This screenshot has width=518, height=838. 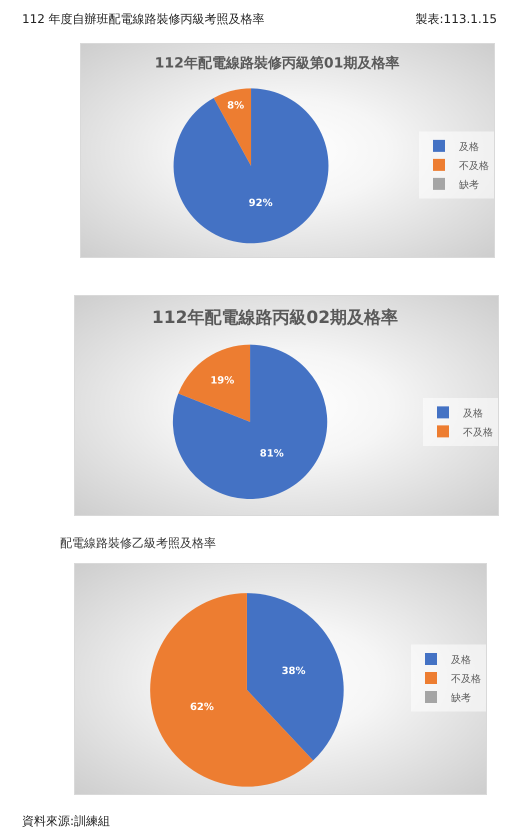 What do you see at coordinates (456, 19) in the screenshot?
I see `text: 製表:113.1.15` at bounding box center [456, 19].